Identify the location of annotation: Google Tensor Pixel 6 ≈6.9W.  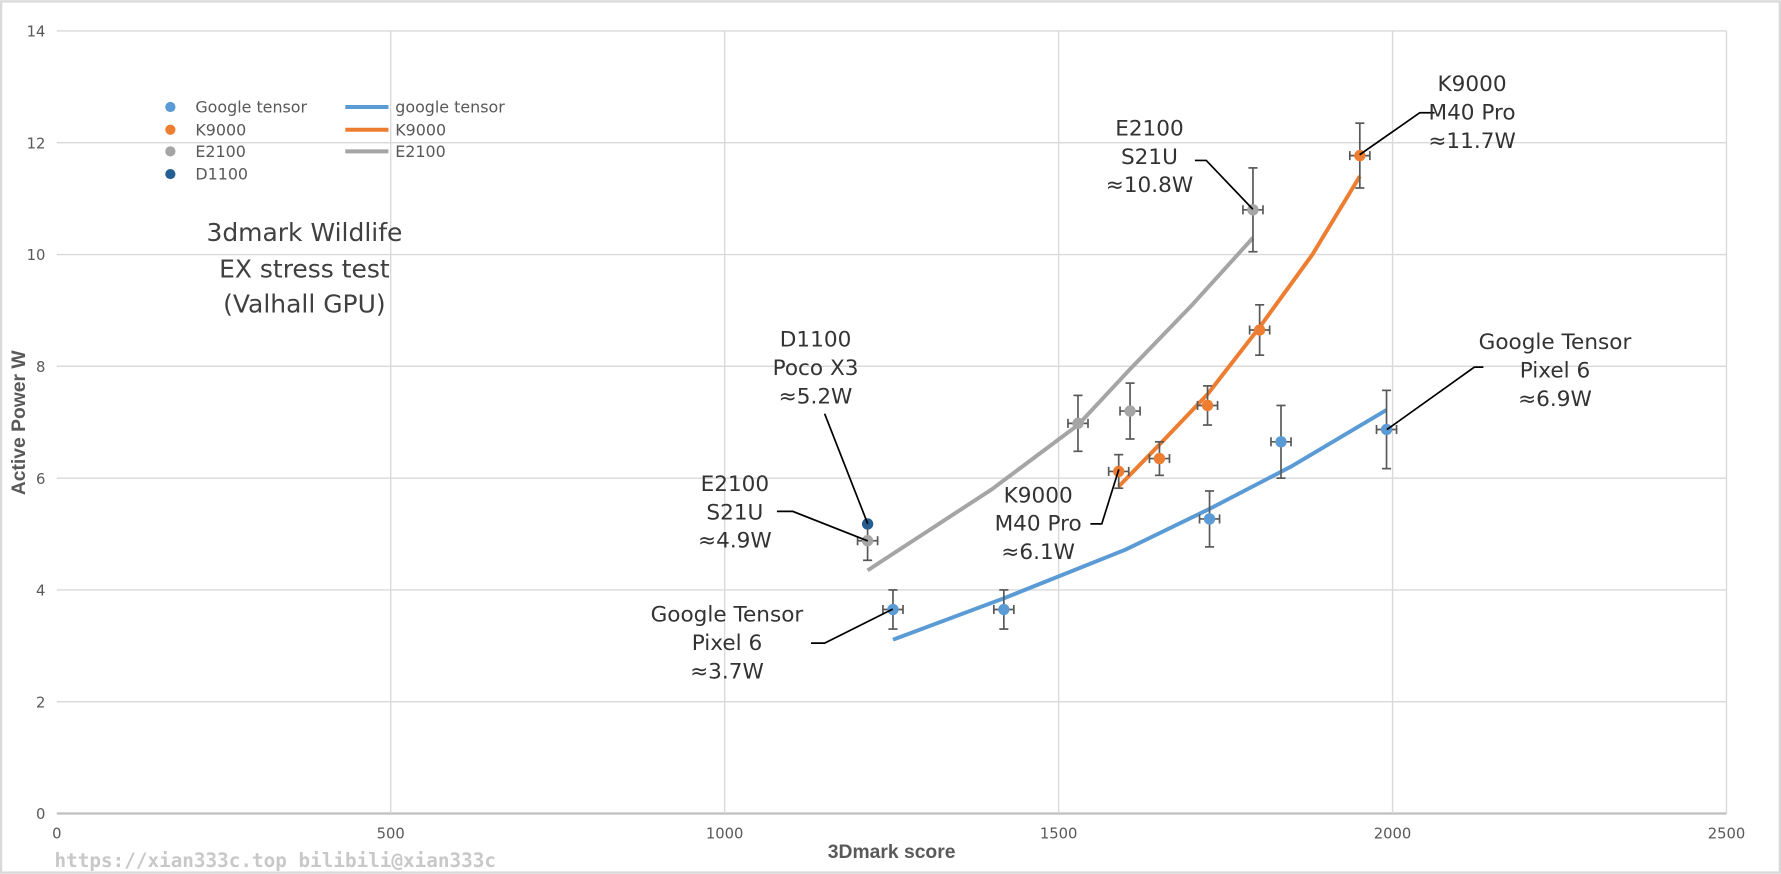
(1509, 380).